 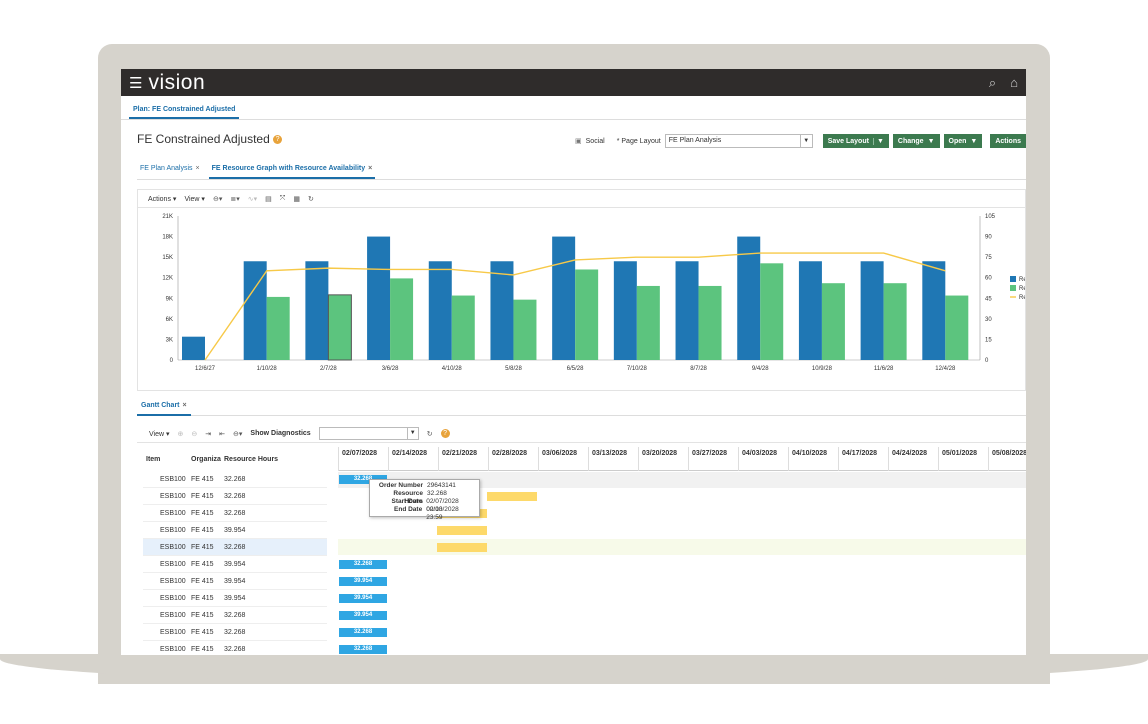 What do you see at coordinates (238, 434) in the screenshot?
I see `options-icon: ⊖▾` at bounding box center [238, 434].